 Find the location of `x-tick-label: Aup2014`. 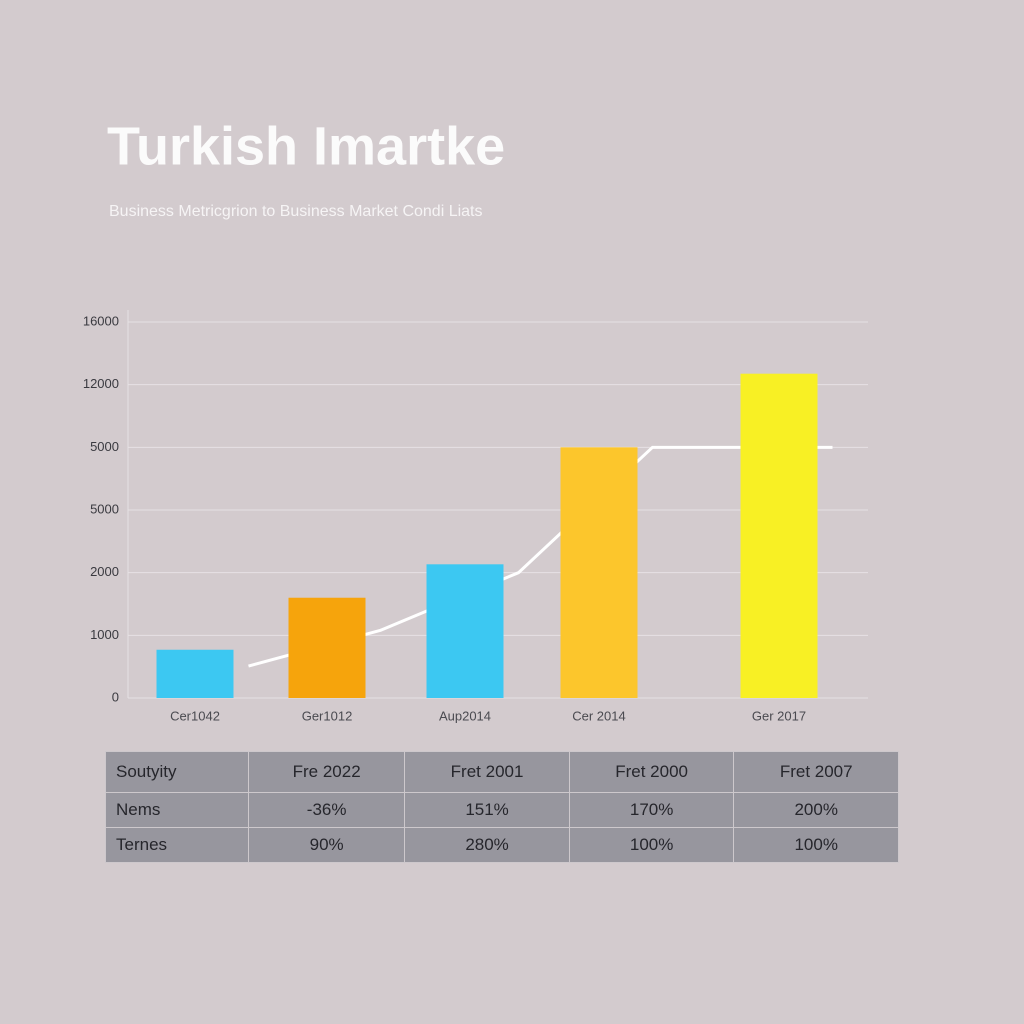

x-tick-label: Aup2014 is located at coordinates (465, 715).